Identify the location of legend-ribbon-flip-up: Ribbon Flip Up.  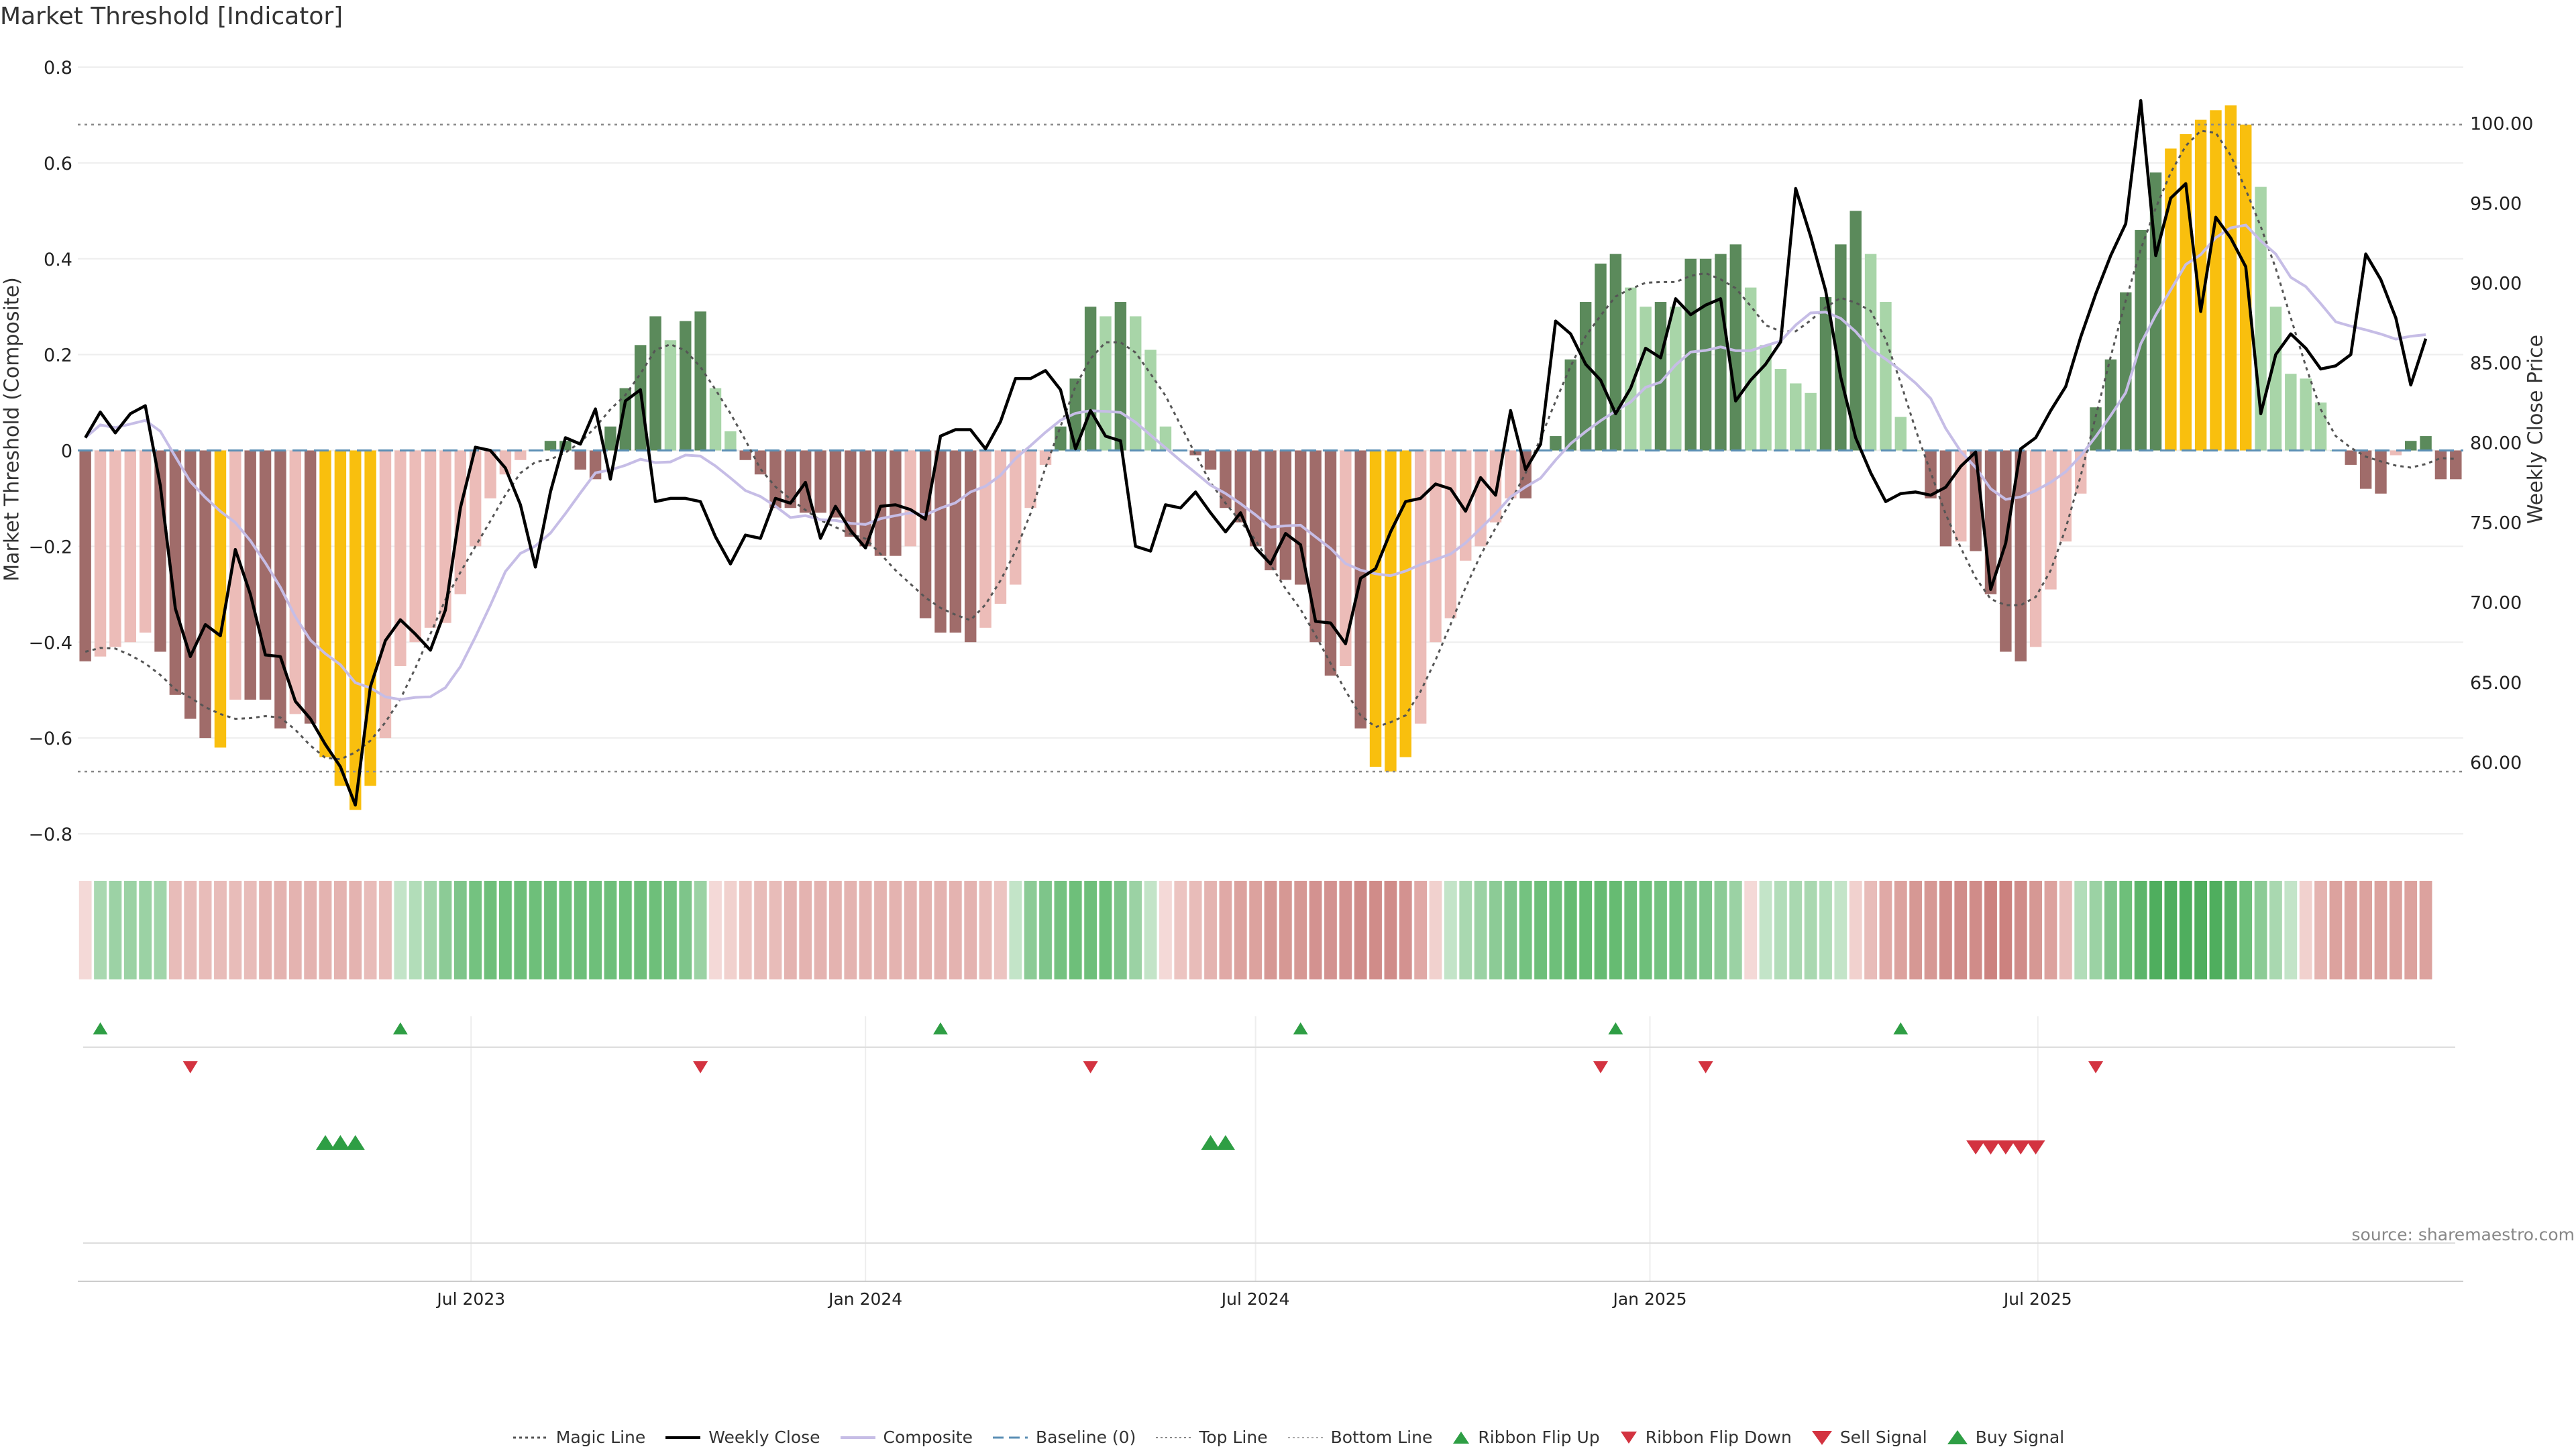
(1525, 1437).